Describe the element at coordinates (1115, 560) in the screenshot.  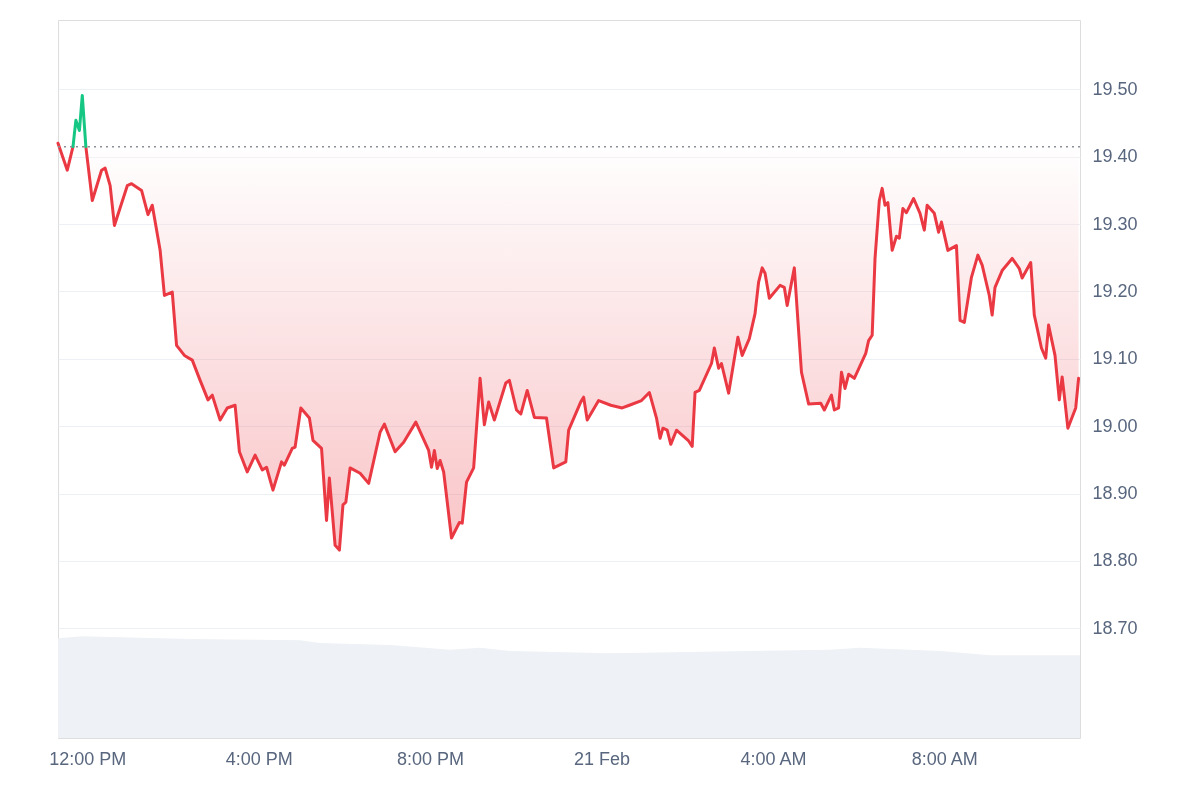
I see `y-tick-label: 18.80` at that location.